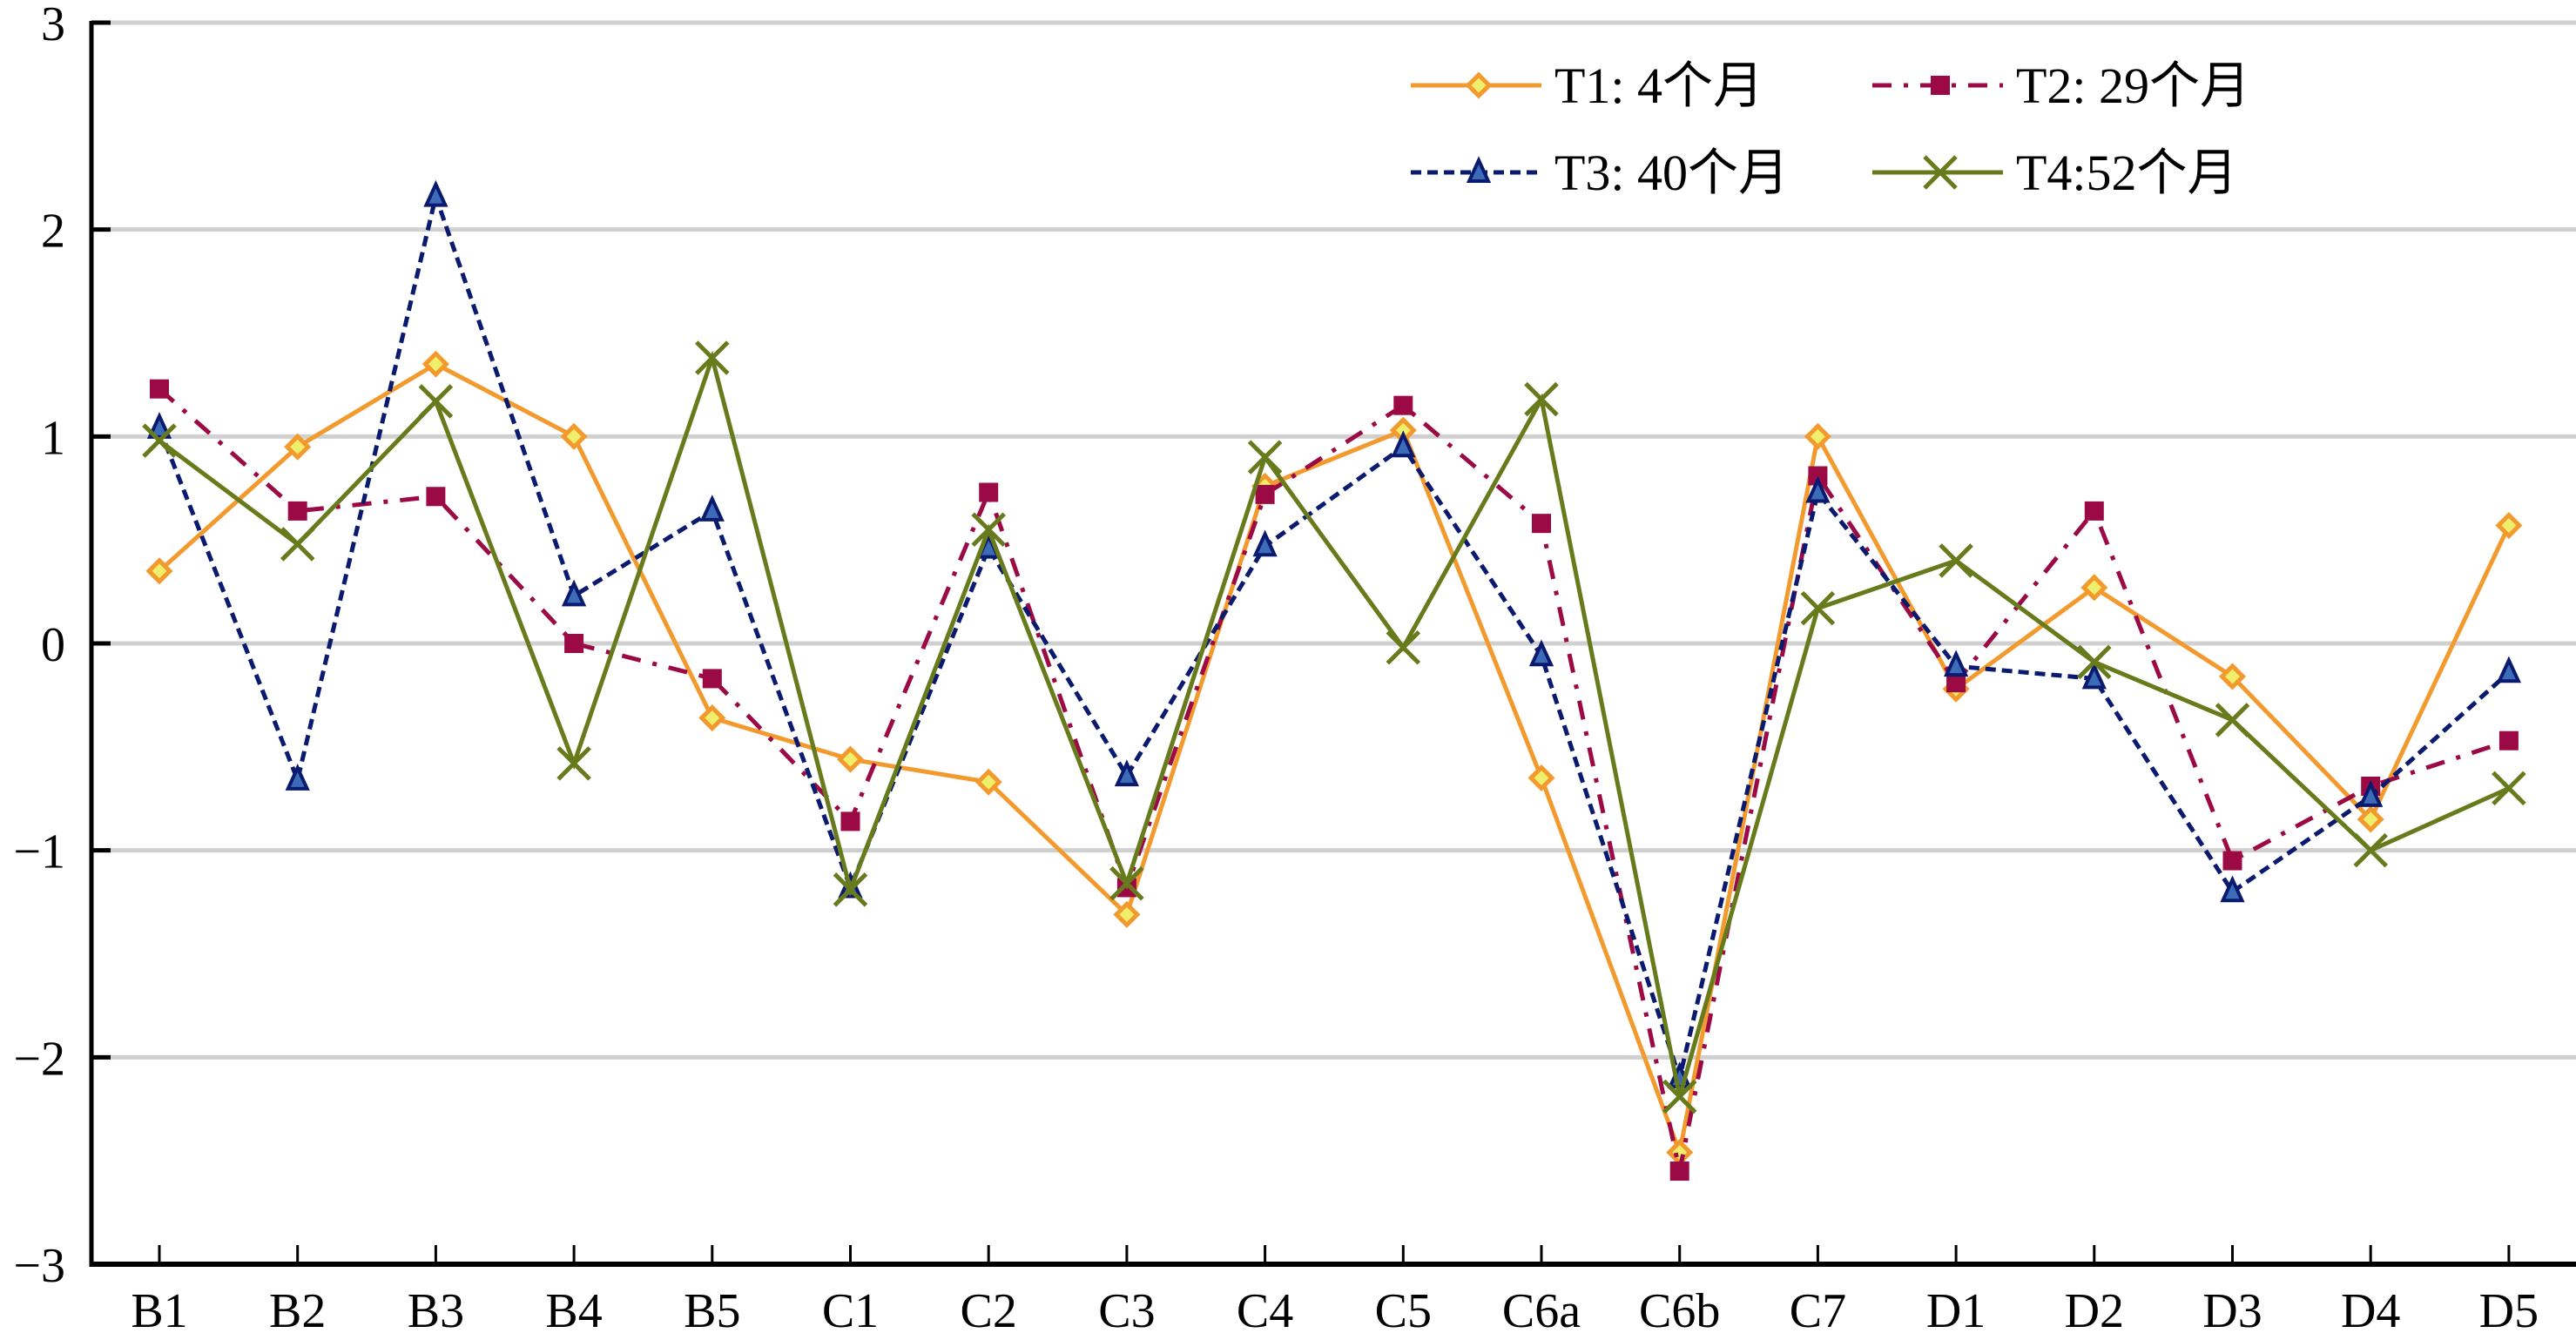 The image size is (2576, 1333). I want to click on x-tick-label: C3, so click(1126, 1308).